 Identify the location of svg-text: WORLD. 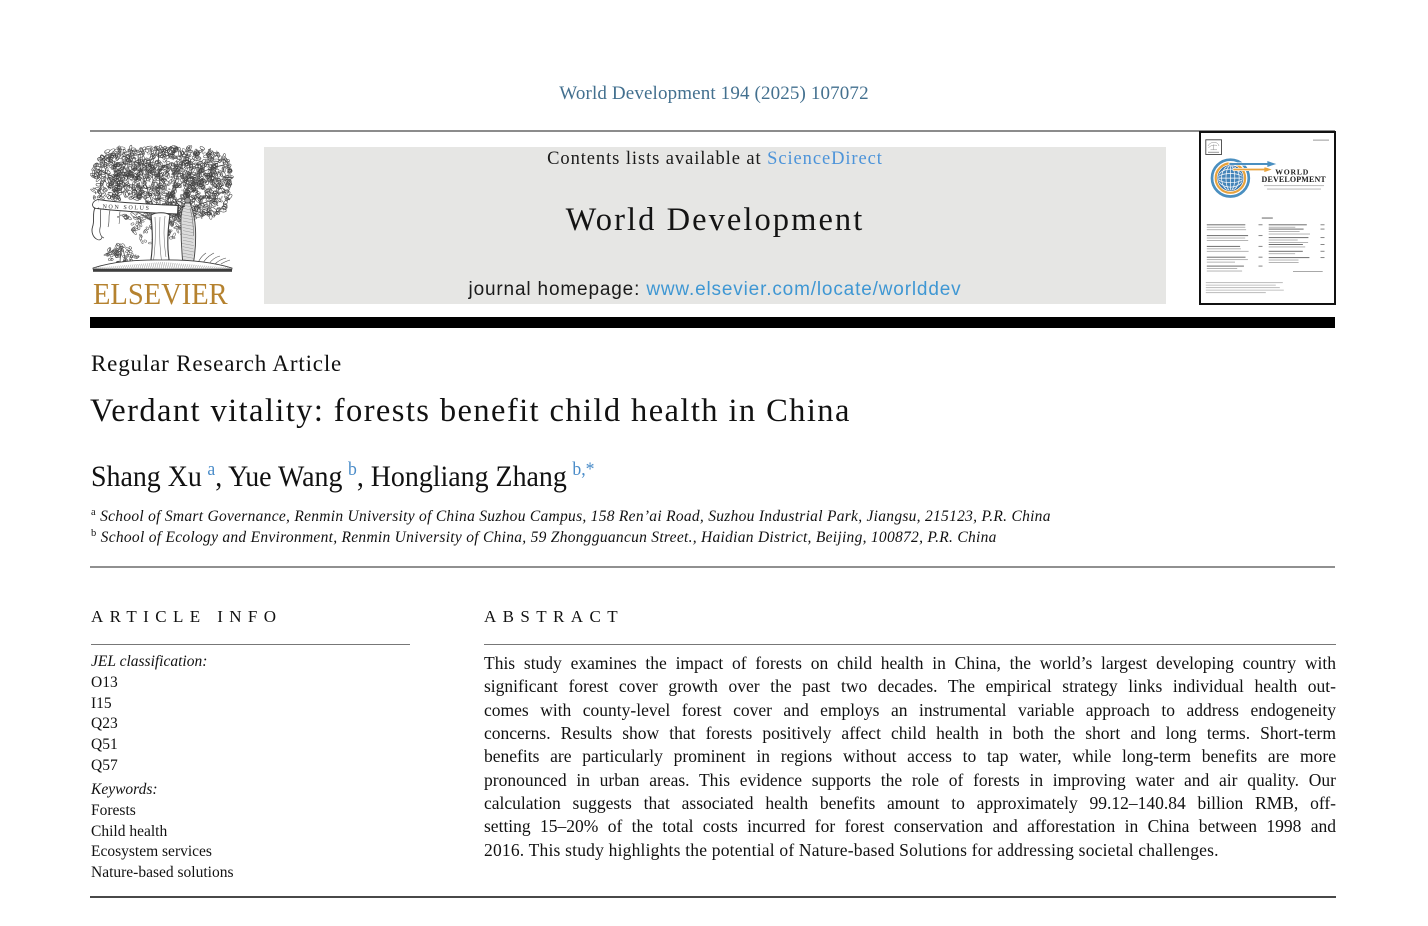
(1292, 171).